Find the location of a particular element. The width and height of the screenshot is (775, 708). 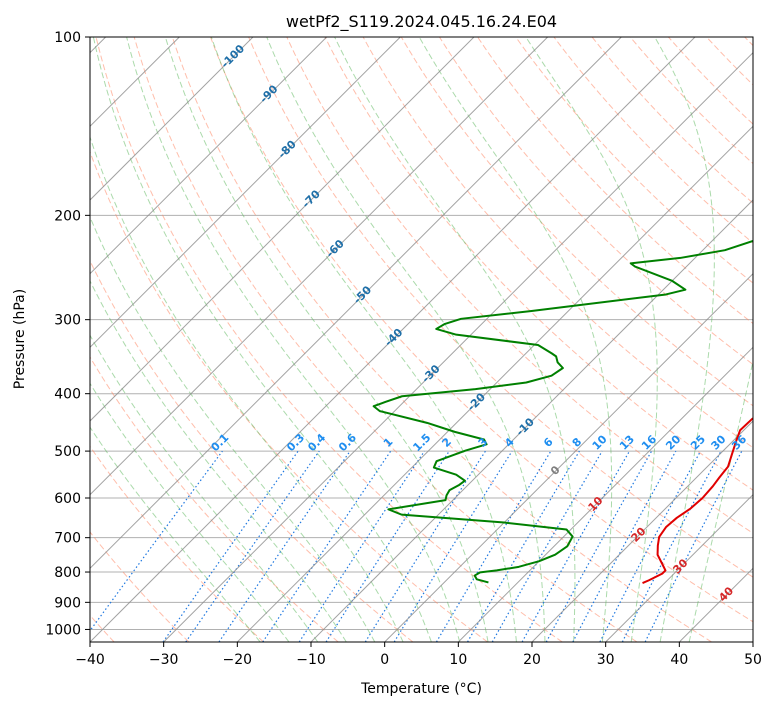

x-tick-label: 50 is located at coordinates (753, 660).